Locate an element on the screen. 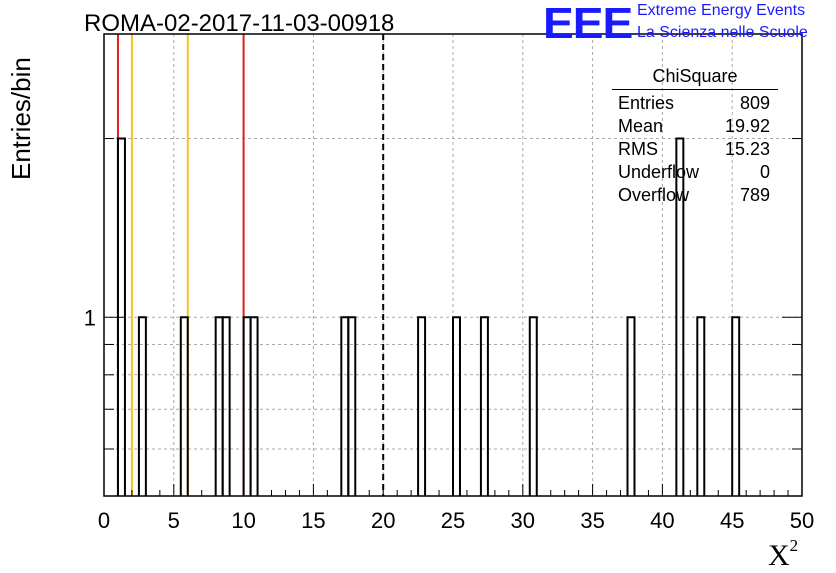 Image resolution: width=836 pixels, height=573 pixels. stats-label: Overflow is located at coordinates (654, 195).